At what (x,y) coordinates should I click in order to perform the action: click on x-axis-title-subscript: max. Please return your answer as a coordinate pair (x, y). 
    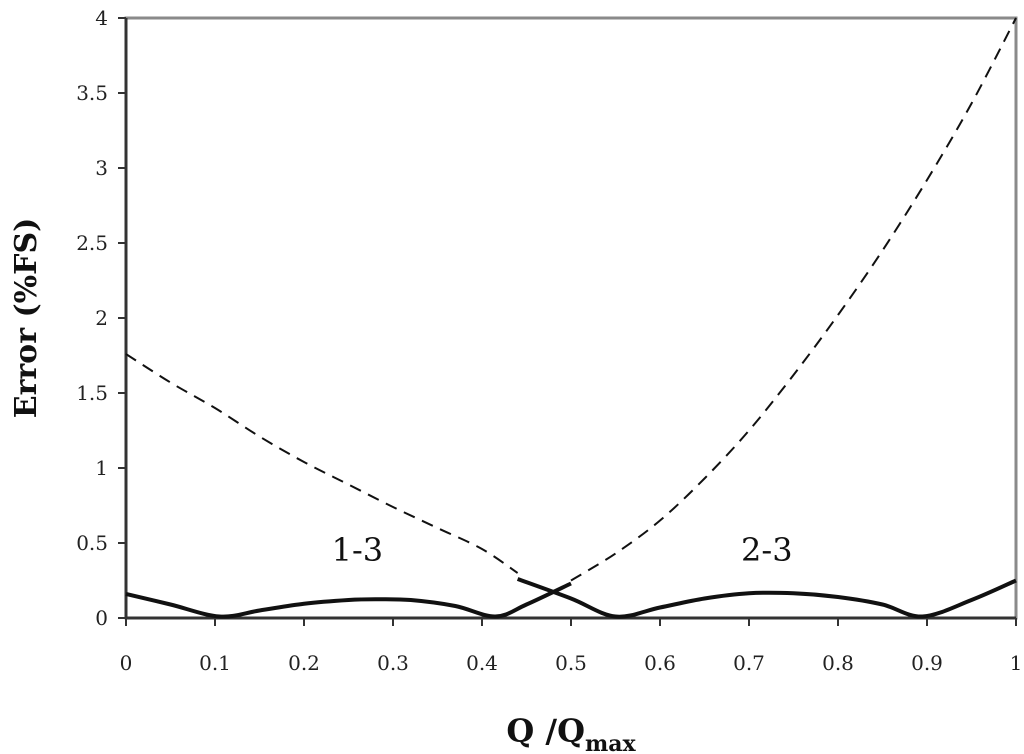
    Looking at the image, I should click on (611, 742).